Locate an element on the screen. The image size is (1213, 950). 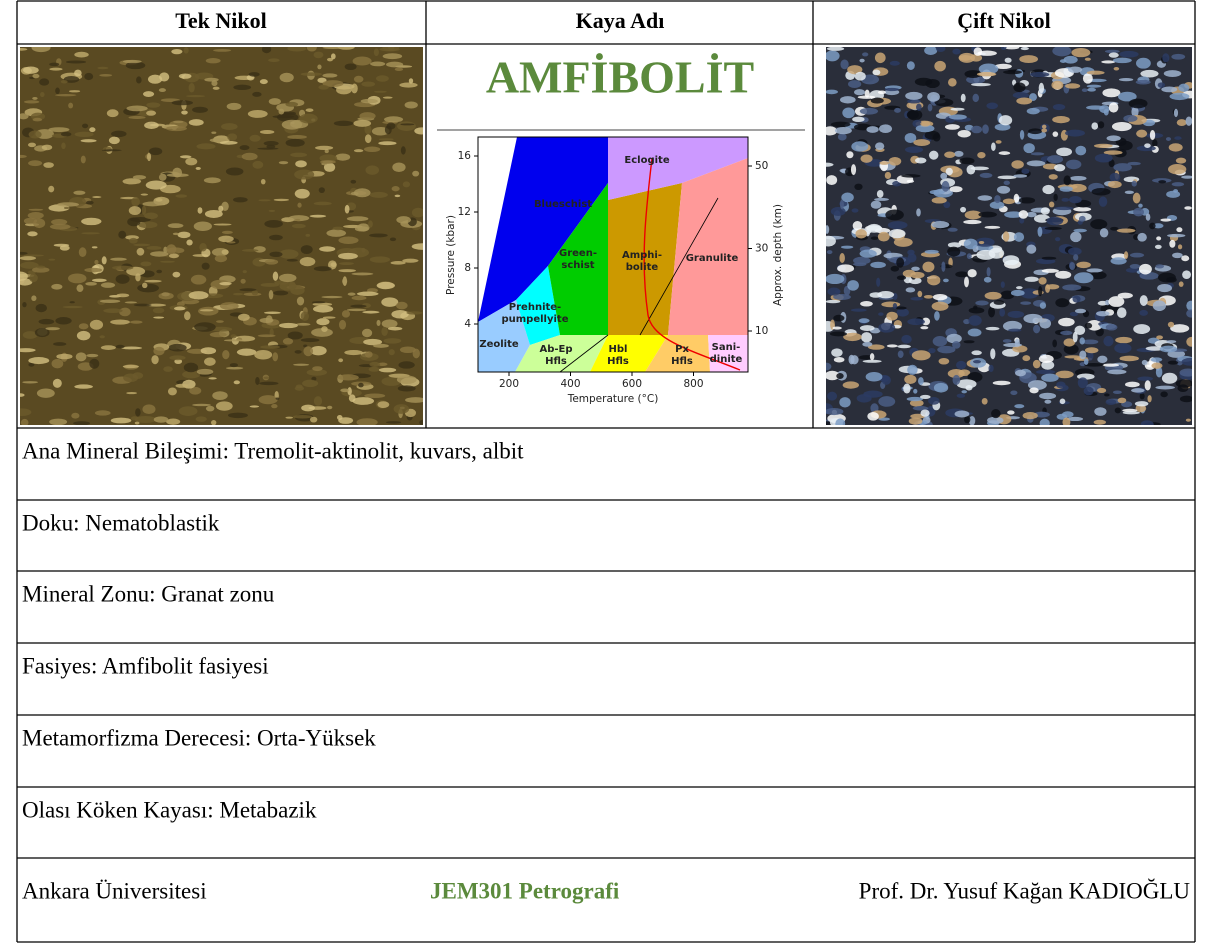
y2-tick-label: 10 is located at coordinates (761, 331).